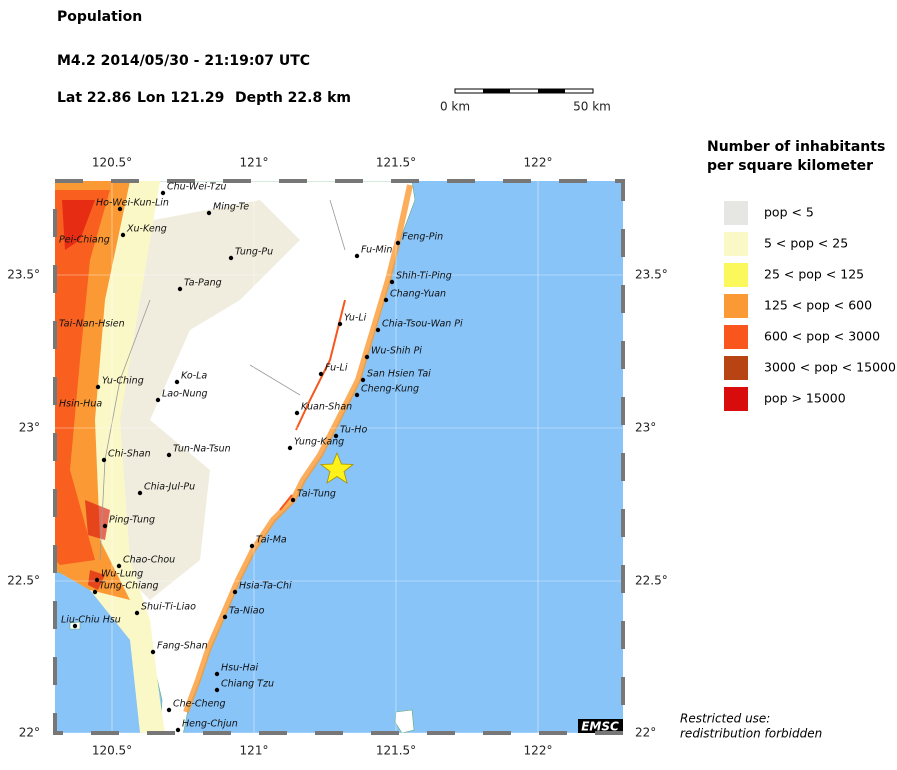 This screenshot has height=770, width=897. Describe the element at coordinates (293, 98) in the screenshot. I see `depth: Depth 22.8 km` at that location.